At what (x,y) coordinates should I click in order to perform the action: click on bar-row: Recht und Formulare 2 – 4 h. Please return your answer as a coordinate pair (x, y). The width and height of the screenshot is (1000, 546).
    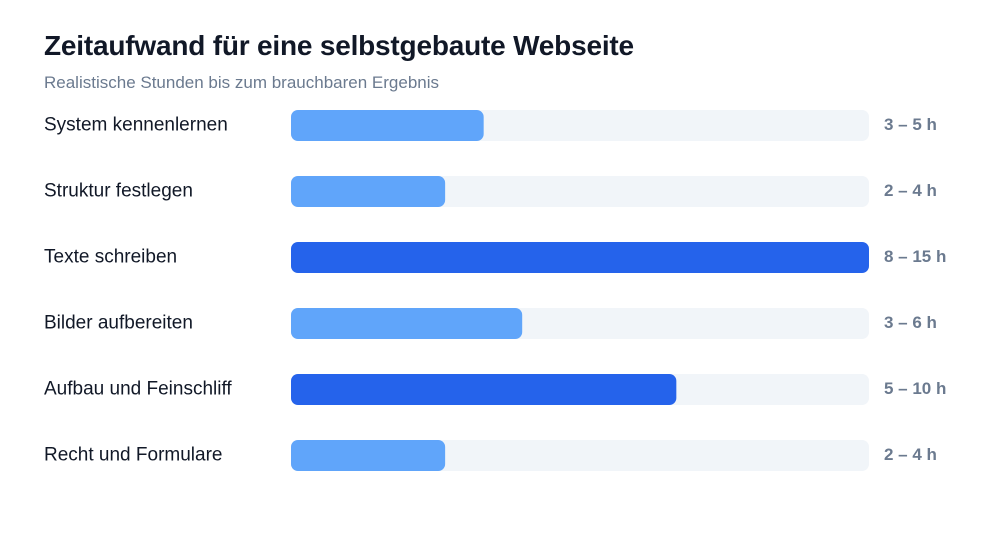
    Looking at the image, I should click on (490, 455).